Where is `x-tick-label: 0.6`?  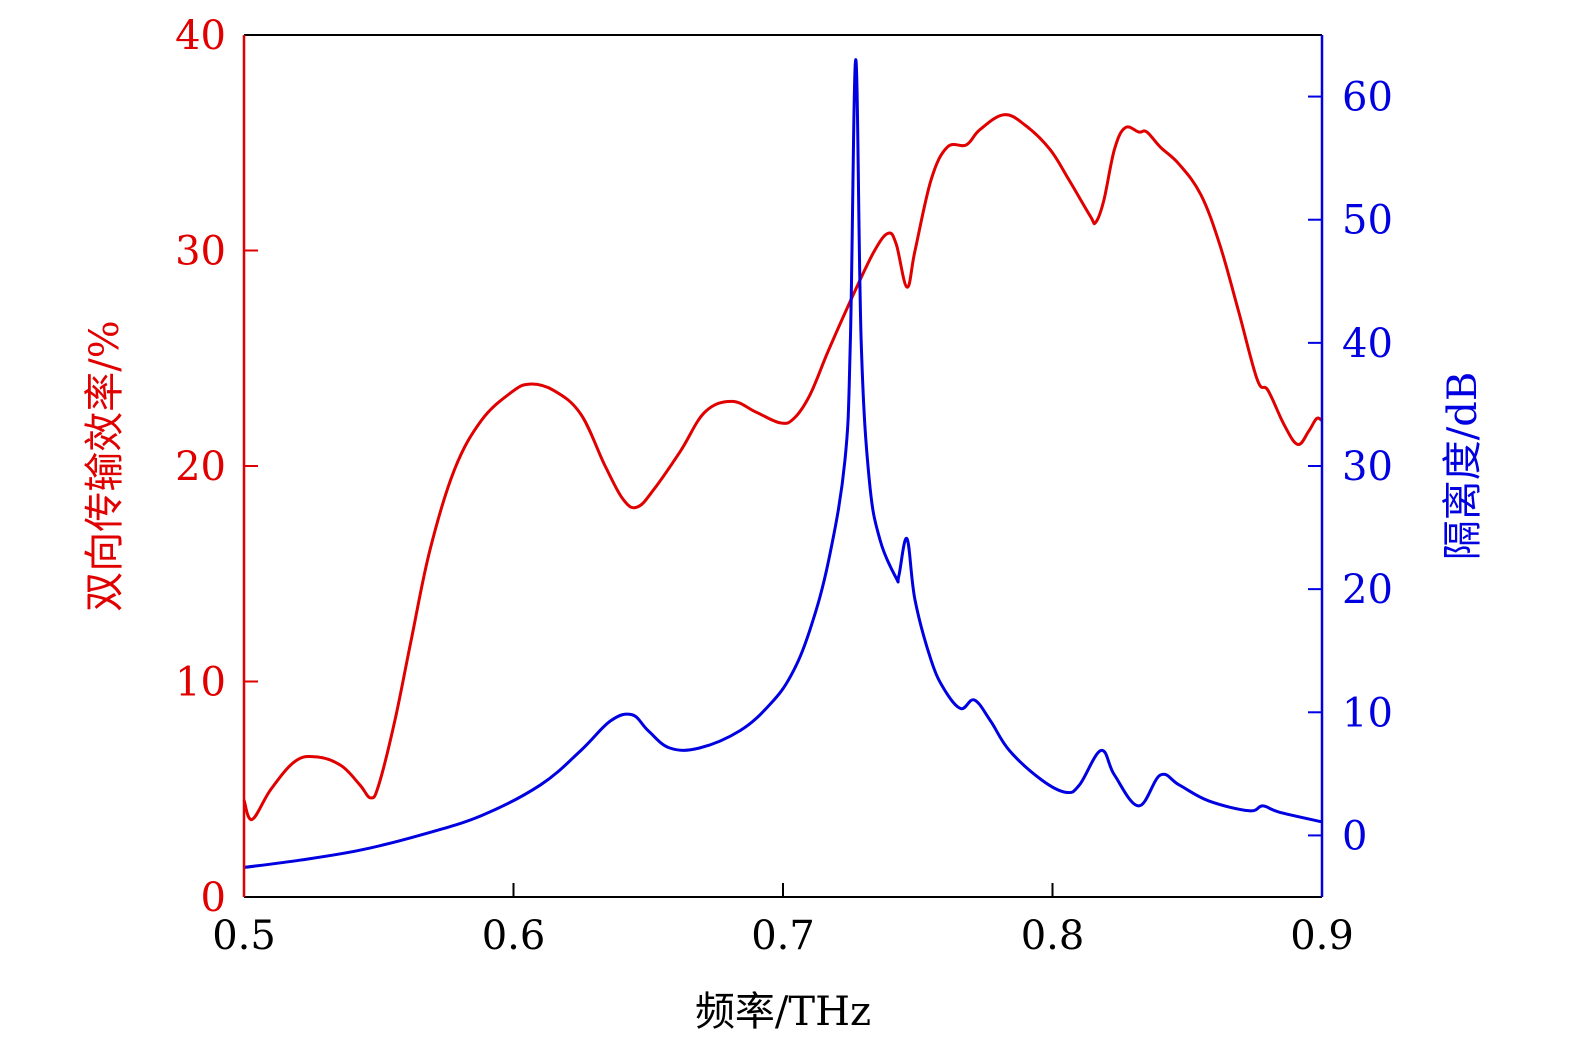 x-tick-label: 0.6 is located at coordinates (514, 936).